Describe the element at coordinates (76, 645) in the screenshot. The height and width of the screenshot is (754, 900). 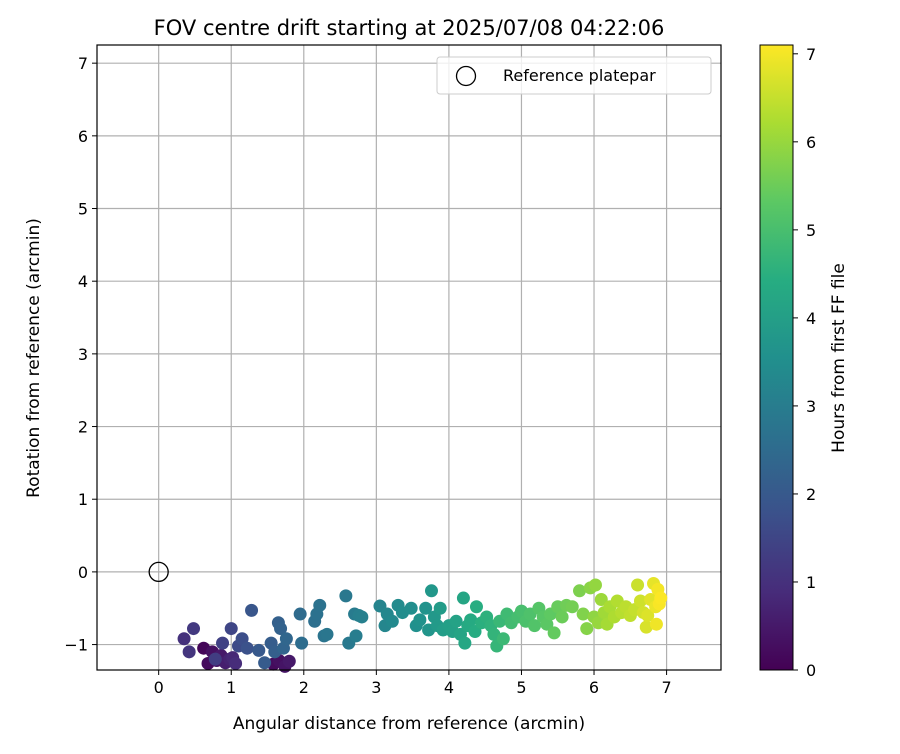
I see `y-tick-label: −1` at that location.